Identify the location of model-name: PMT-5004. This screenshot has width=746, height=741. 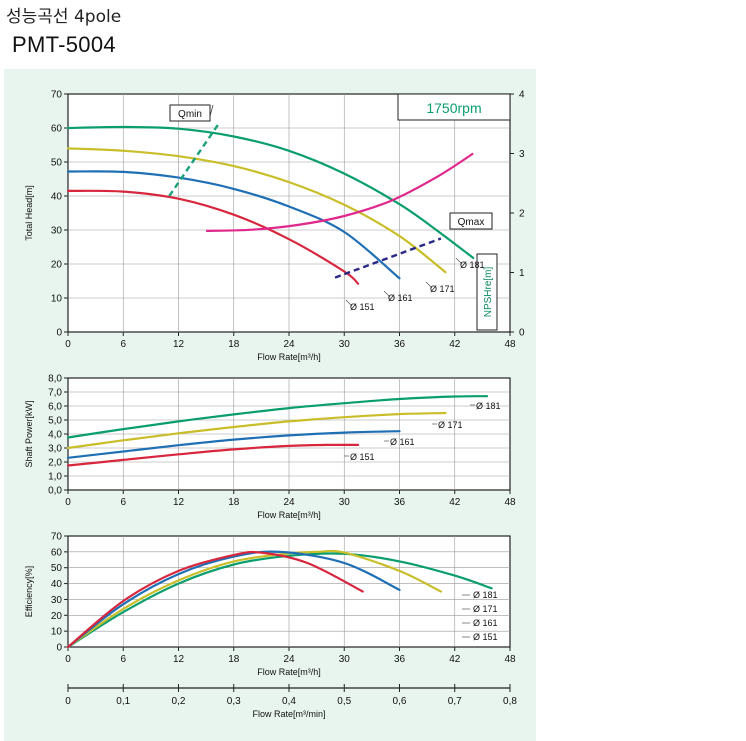
(64, 44).